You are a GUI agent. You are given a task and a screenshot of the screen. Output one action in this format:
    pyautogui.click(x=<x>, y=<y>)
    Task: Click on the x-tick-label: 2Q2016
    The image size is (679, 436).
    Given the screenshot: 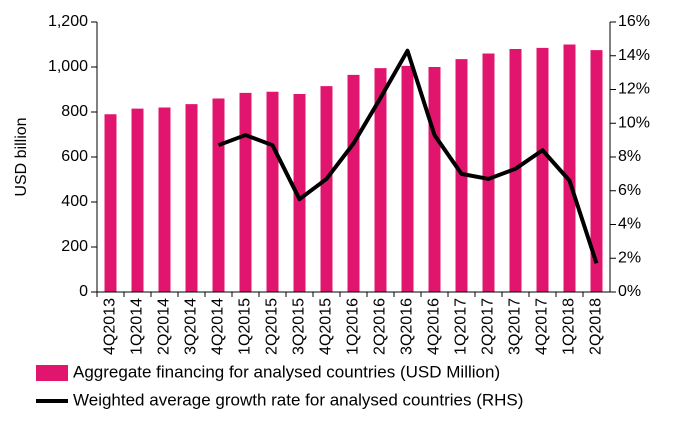 What is the action you would take?
    pyautogui.click(x=380, y=326)
    